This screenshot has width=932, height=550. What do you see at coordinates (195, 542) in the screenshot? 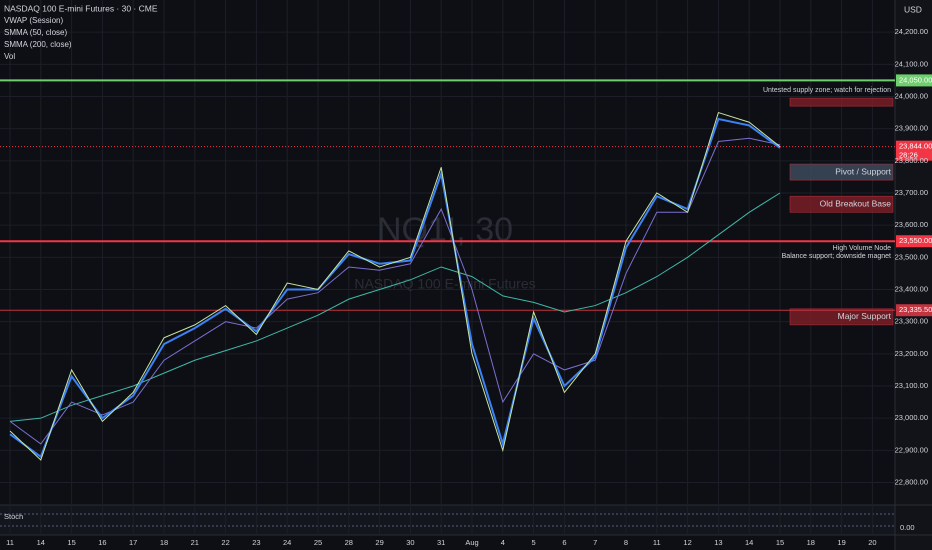
I see `x-tick-label: 21` at bounding box center [195, 542].